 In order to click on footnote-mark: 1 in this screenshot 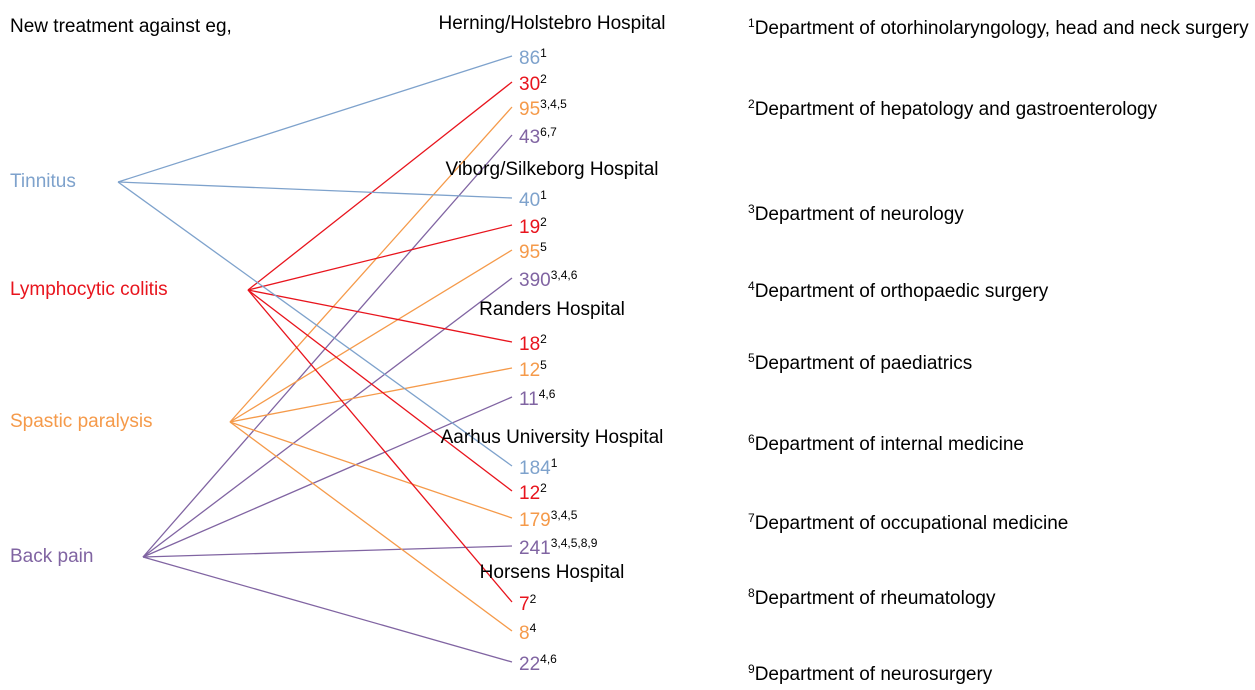, I will do `click(751, 23)`.